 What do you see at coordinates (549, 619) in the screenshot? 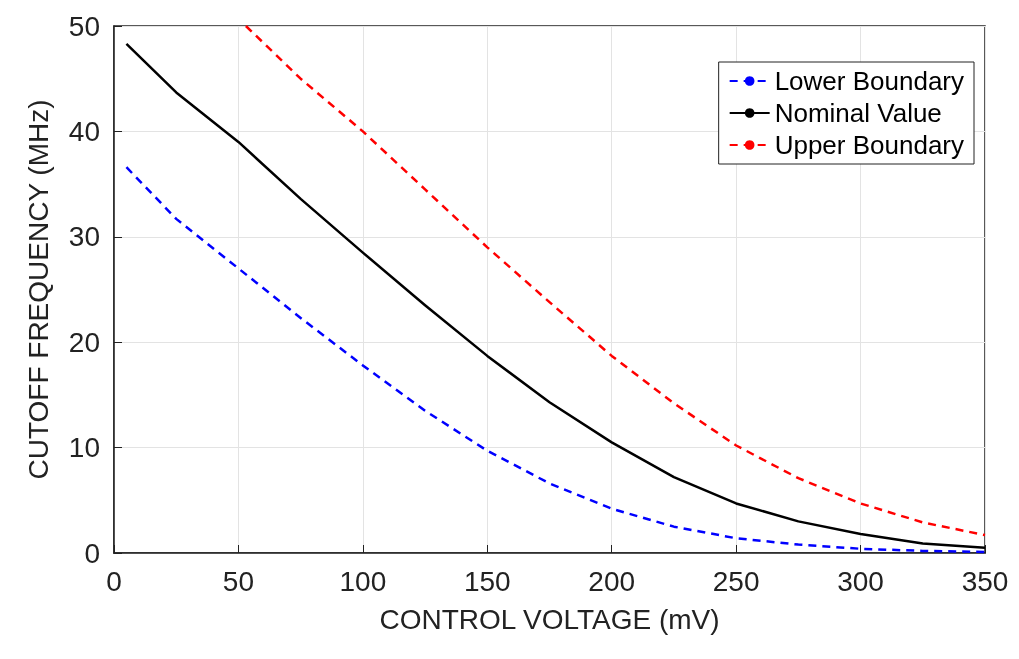
I see `x-axis-title: CONTROL VOLTAGE (mV)` at bounding box center [549, 619].